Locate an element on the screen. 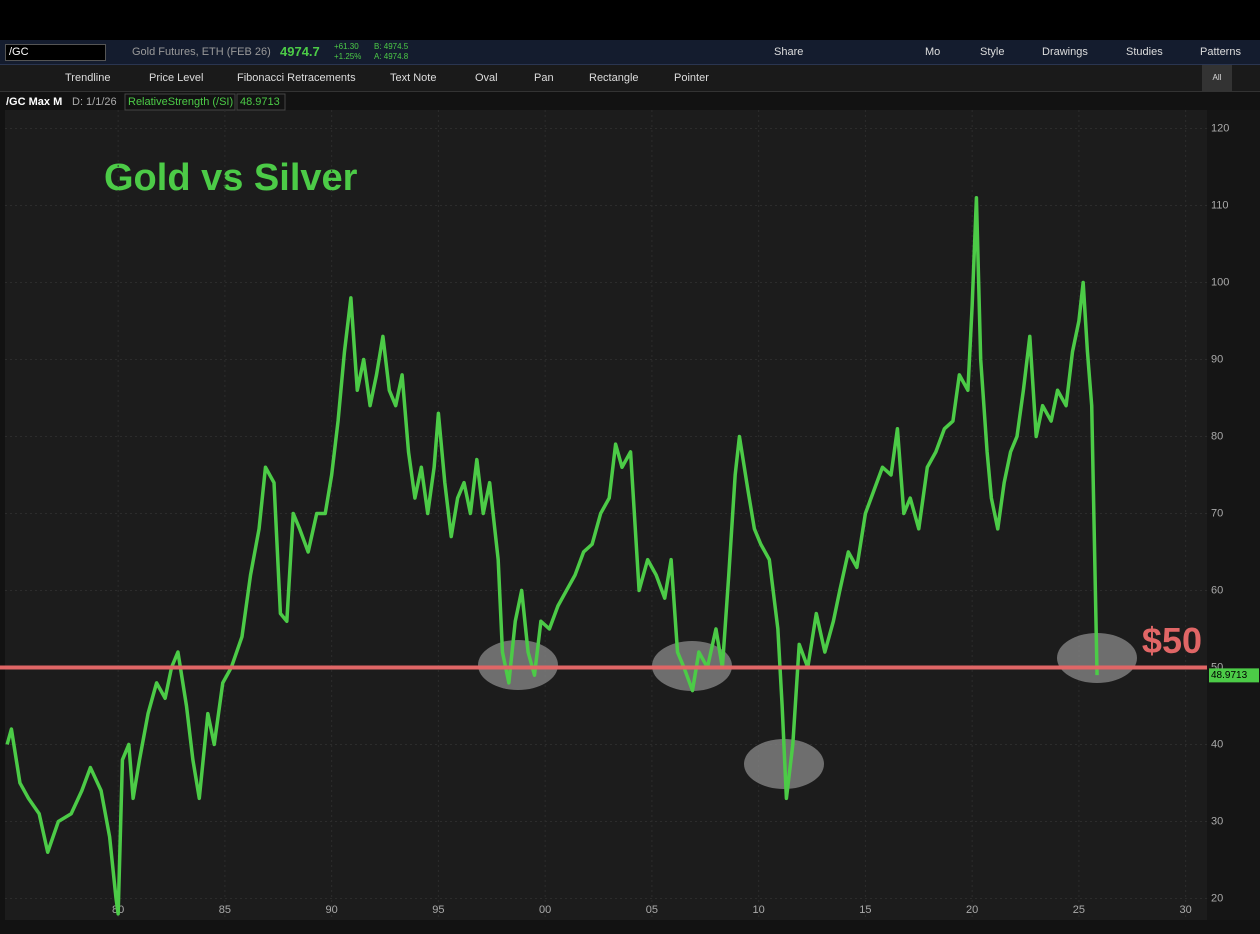 This screenshot has height=934, width=1260. y-tick-label: 110 is located at coordinates (1220, 205).